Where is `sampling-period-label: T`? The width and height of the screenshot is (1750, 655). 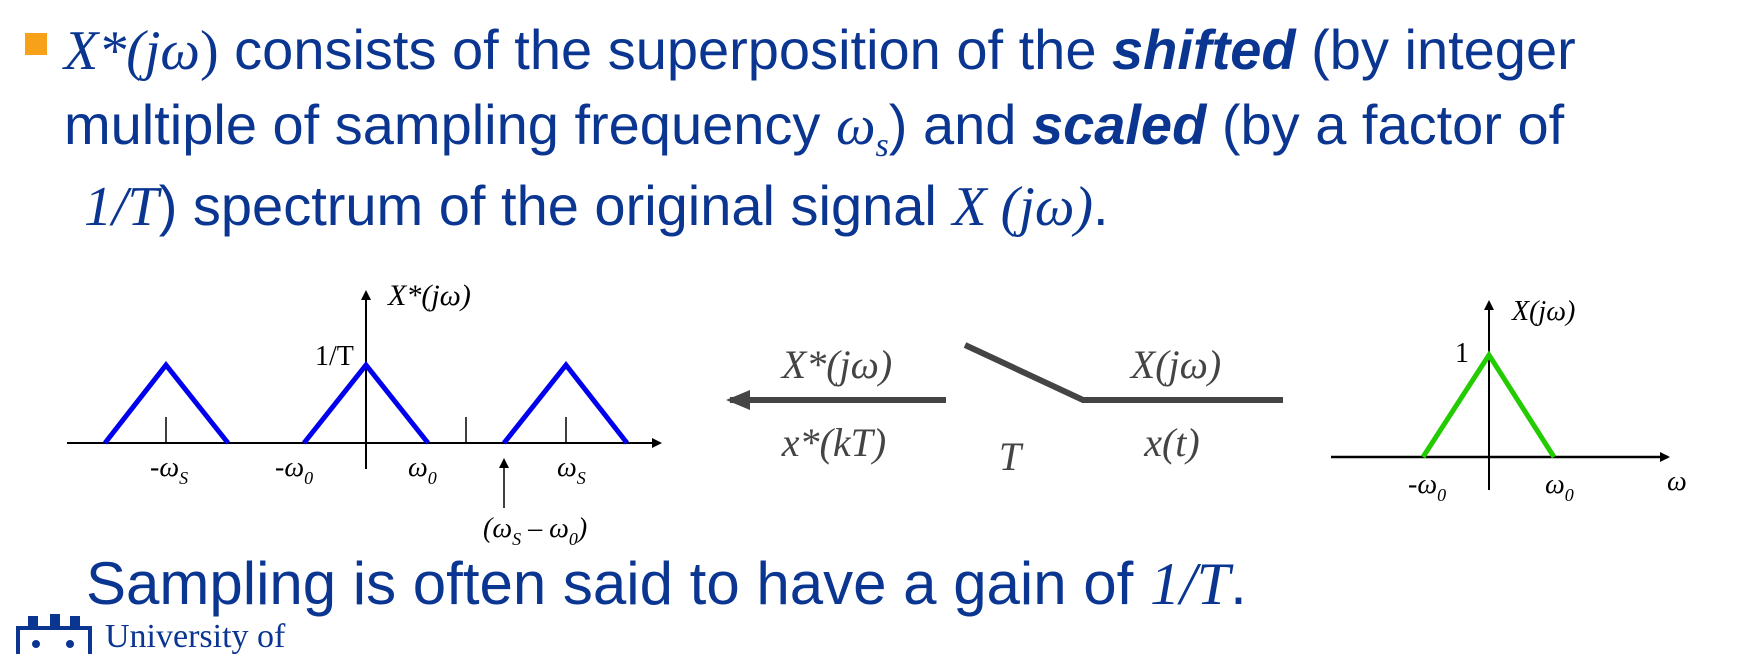
sampling-period-label: T is located at coordinates (1011, 456).